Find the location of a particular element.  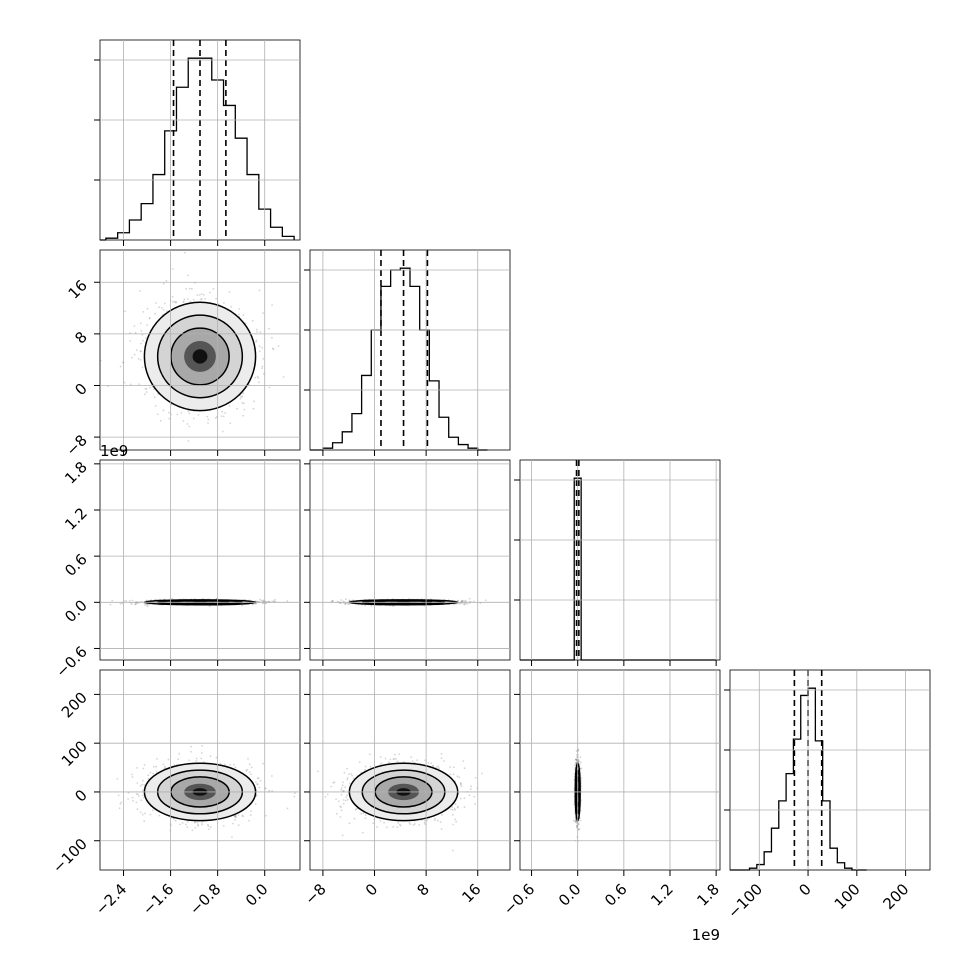

x-tick-label: −2.4 is located at coordinates (111, 899).